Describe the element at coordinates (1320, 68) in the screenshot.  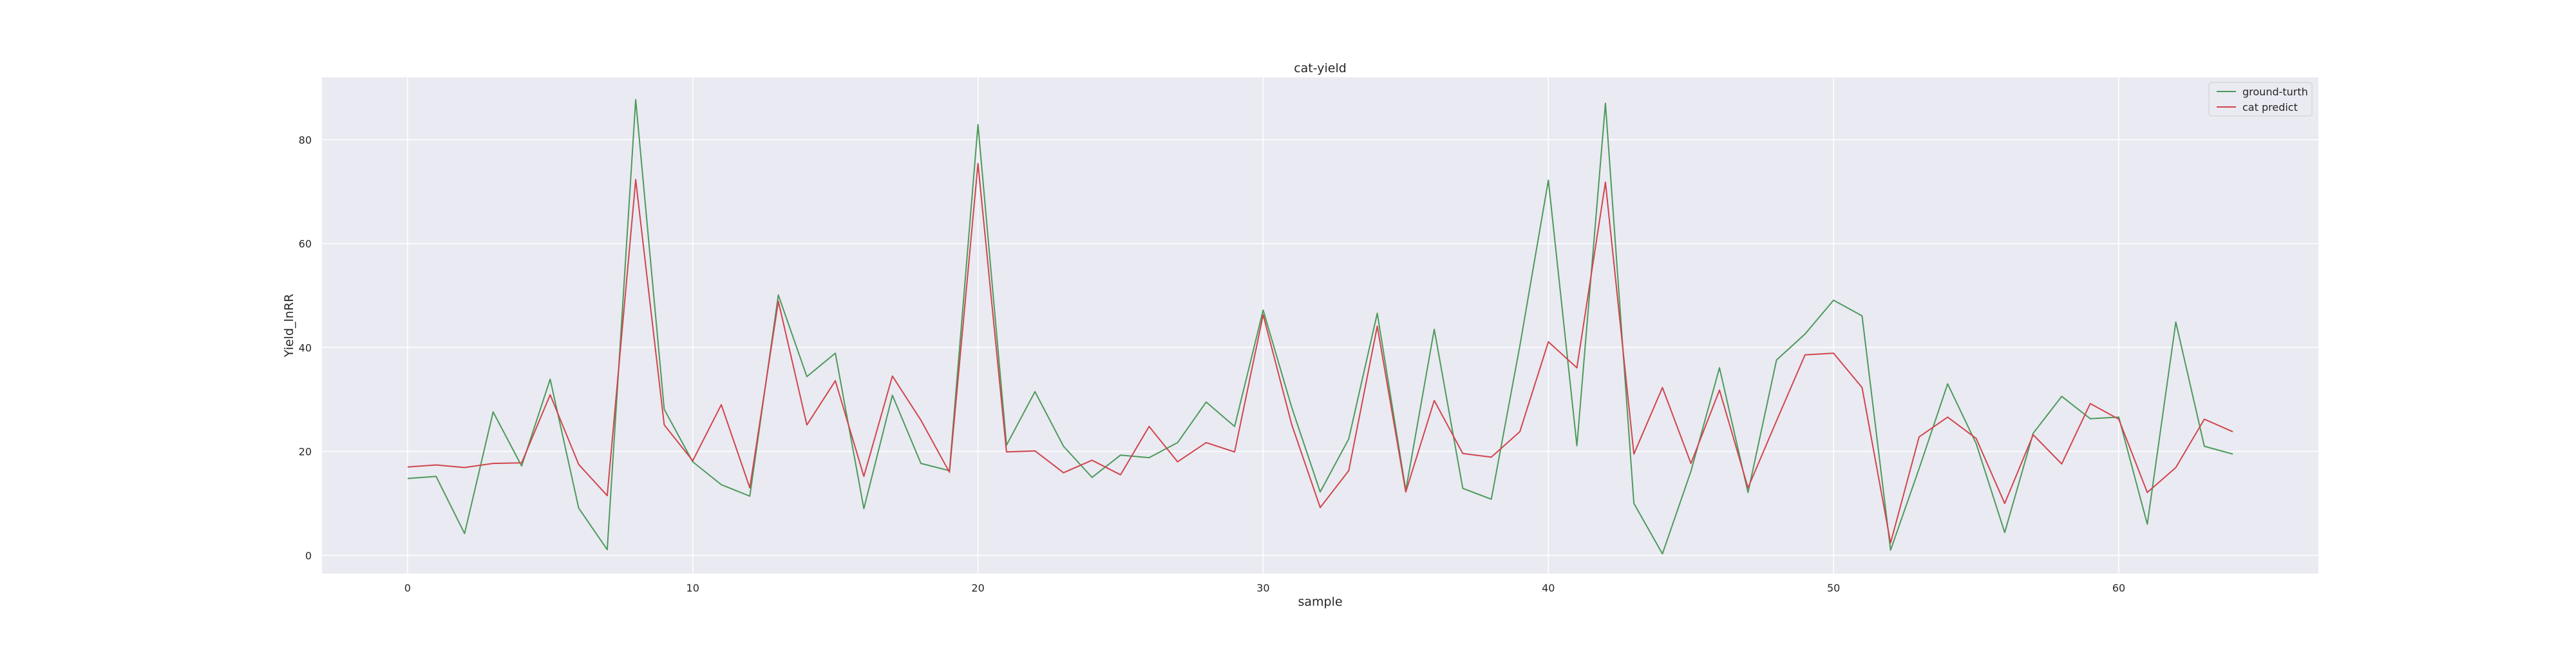
I see `chart-title: cat-yield` at that location.